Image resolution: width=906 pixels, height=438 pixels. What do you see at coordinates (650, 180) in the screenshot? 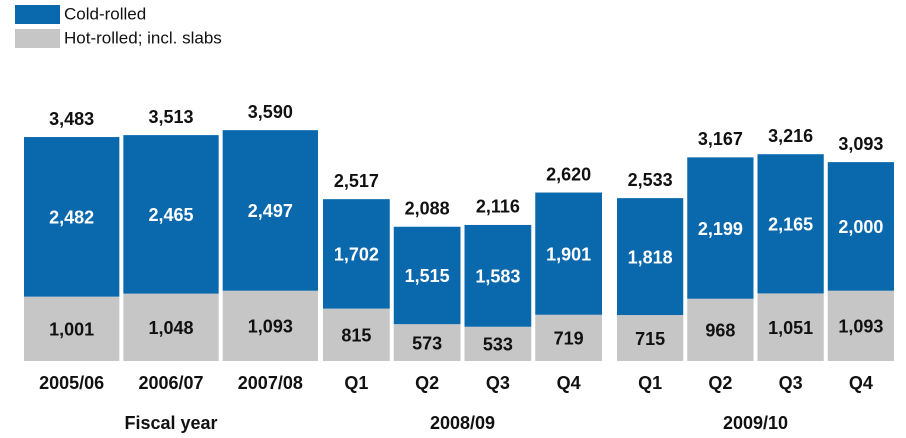
I see `total-label: 2,533` at bounding box center [650, 180].